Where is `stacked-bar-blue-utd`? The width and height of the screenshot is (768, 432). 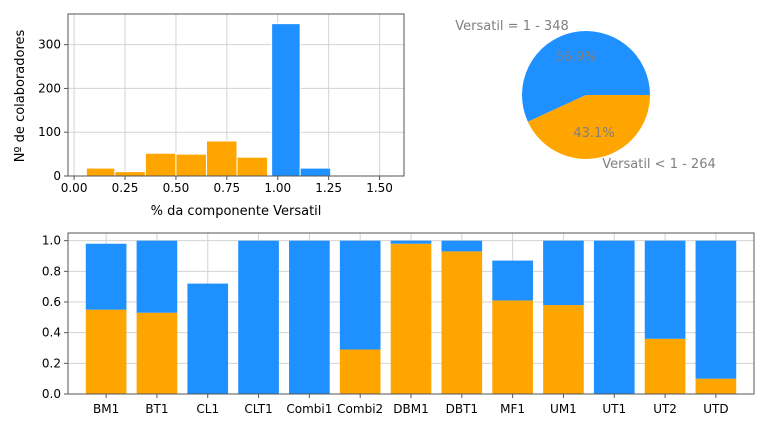 stacked-bar-blue-utd is located at coordinates (716, 309).